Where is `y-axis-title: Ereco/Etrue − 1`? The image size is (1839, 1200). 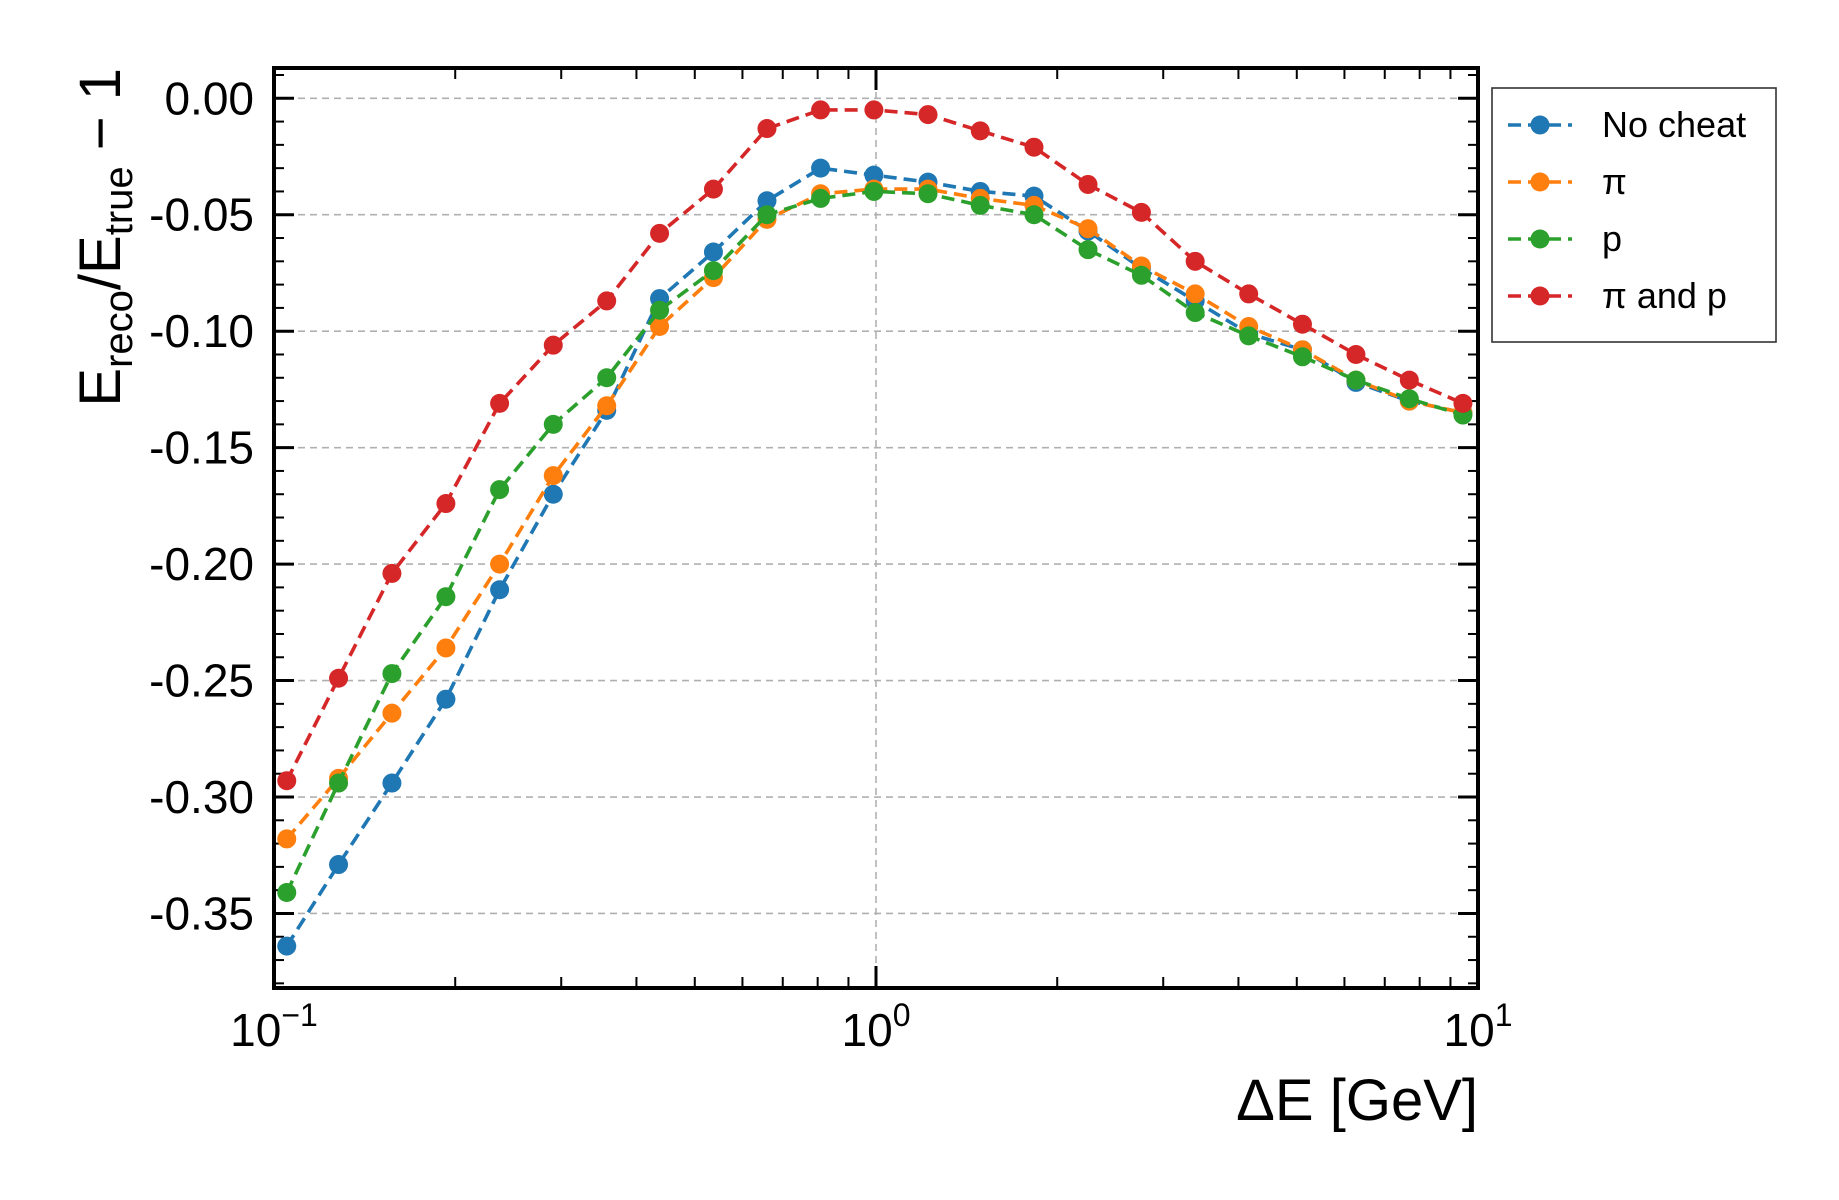
y-axis-title: Ereco/Etrue − 1 is located at coordinates (104, 237).